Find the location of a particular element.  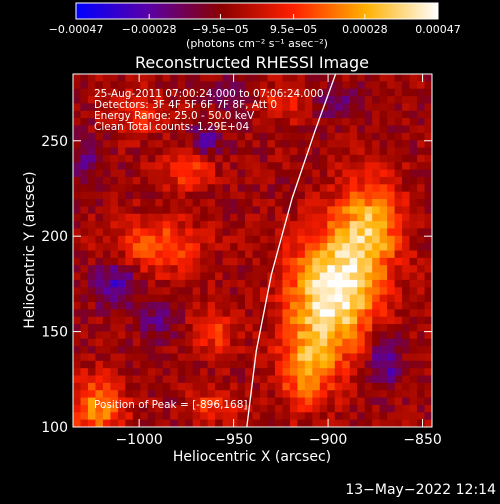

annotation-time: 25-Aug-2011 07:00:24.000 to 07:06:24.000 is located at coordinates (209, 94).